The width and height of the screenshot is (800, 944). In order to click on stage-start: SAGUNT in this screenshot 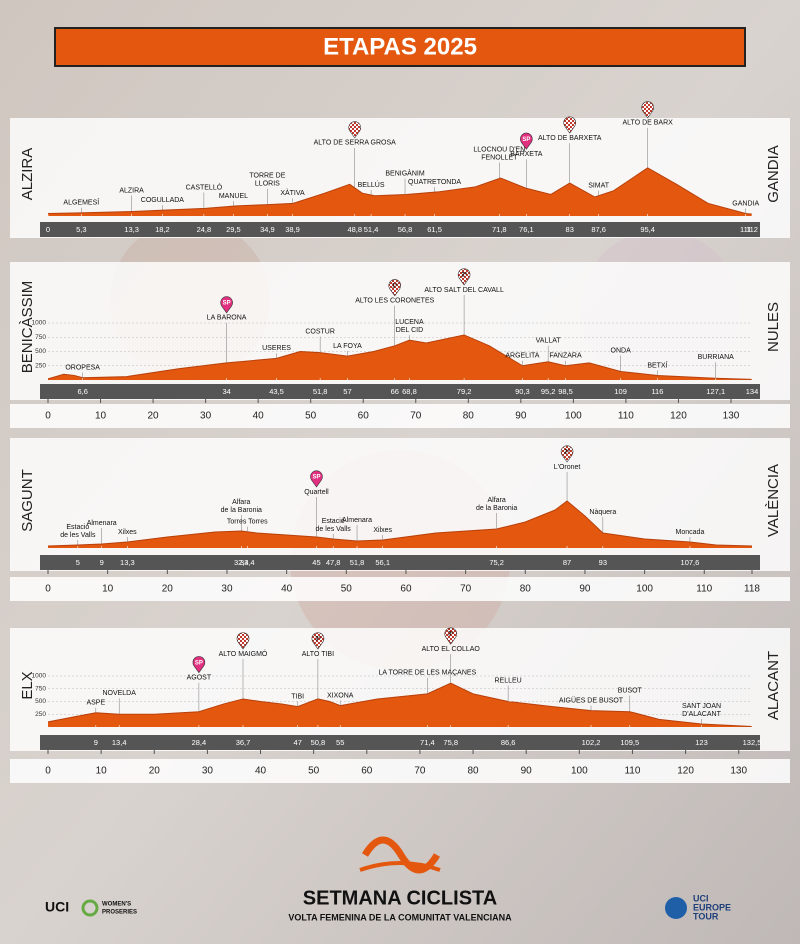, I will do `click(27, 500)`.